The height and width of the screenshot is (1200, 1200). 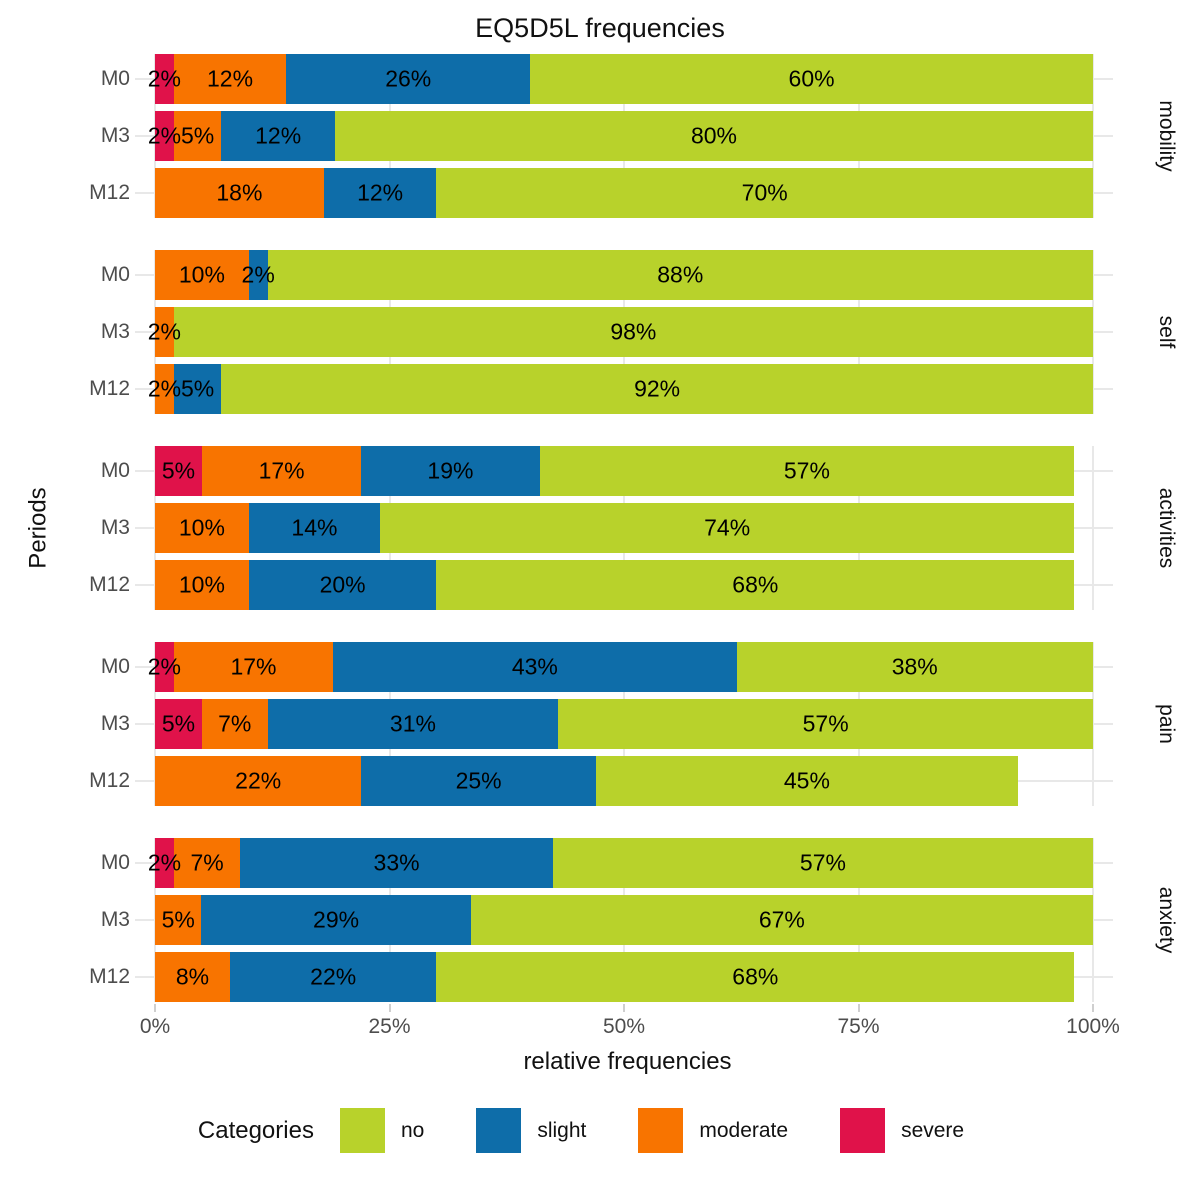 I want to click on bar-row: M3 5% 7% 31% 57%, so click(x=600, y=724).